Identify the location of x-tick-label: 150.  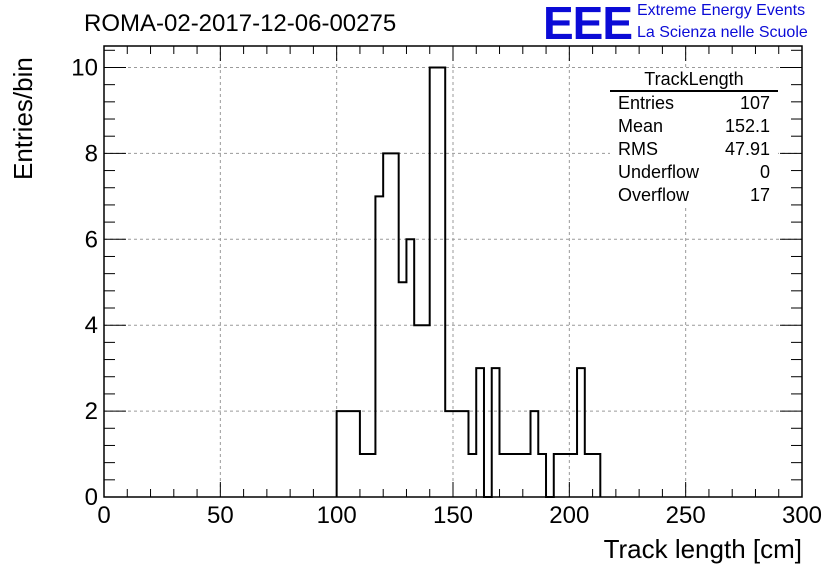
(453, 515).